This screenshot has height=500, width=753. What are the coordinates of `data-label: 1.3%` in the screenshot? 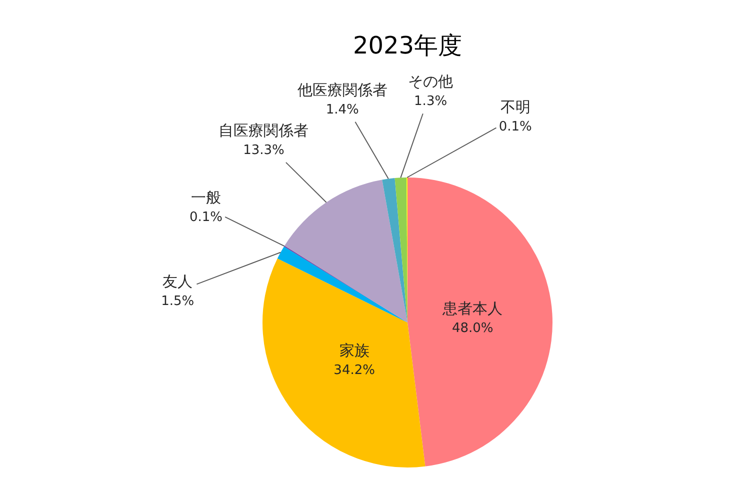 It's located at (431, 102).